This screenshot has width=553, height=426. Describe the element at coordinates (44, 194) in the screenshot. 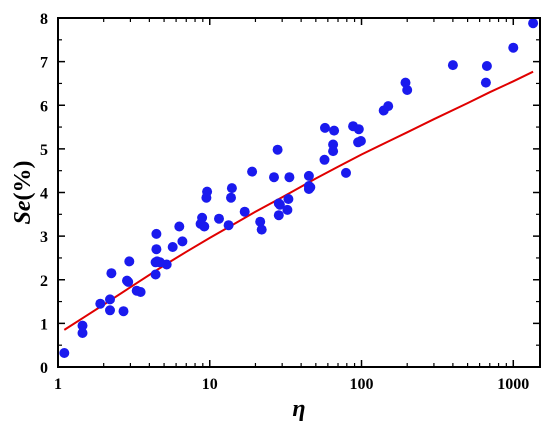

I see `y-tick-label: 4` at that location.